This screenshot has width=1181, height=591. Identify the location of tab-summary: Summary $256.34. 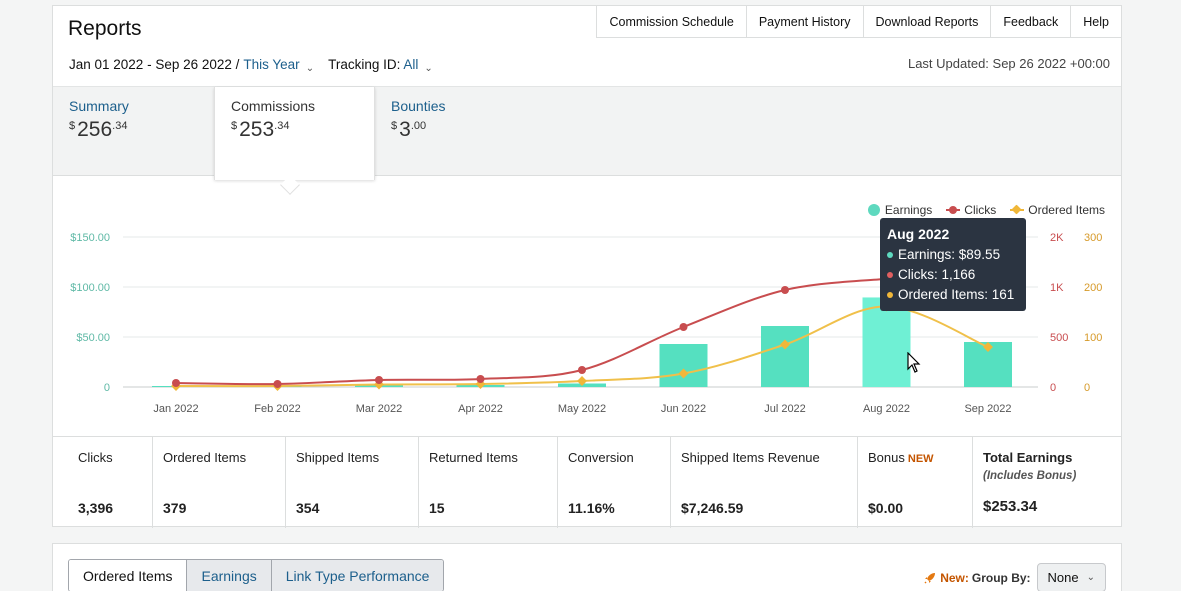
(133, 132).